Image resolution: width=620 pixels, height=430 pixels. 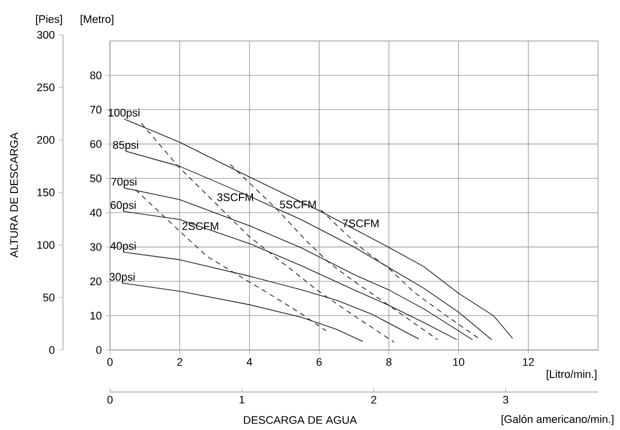 What do you see at coordinates (373, 400) in the screenshot?
I see `x2-tick-label: 2` at bounding box center [373, 400].